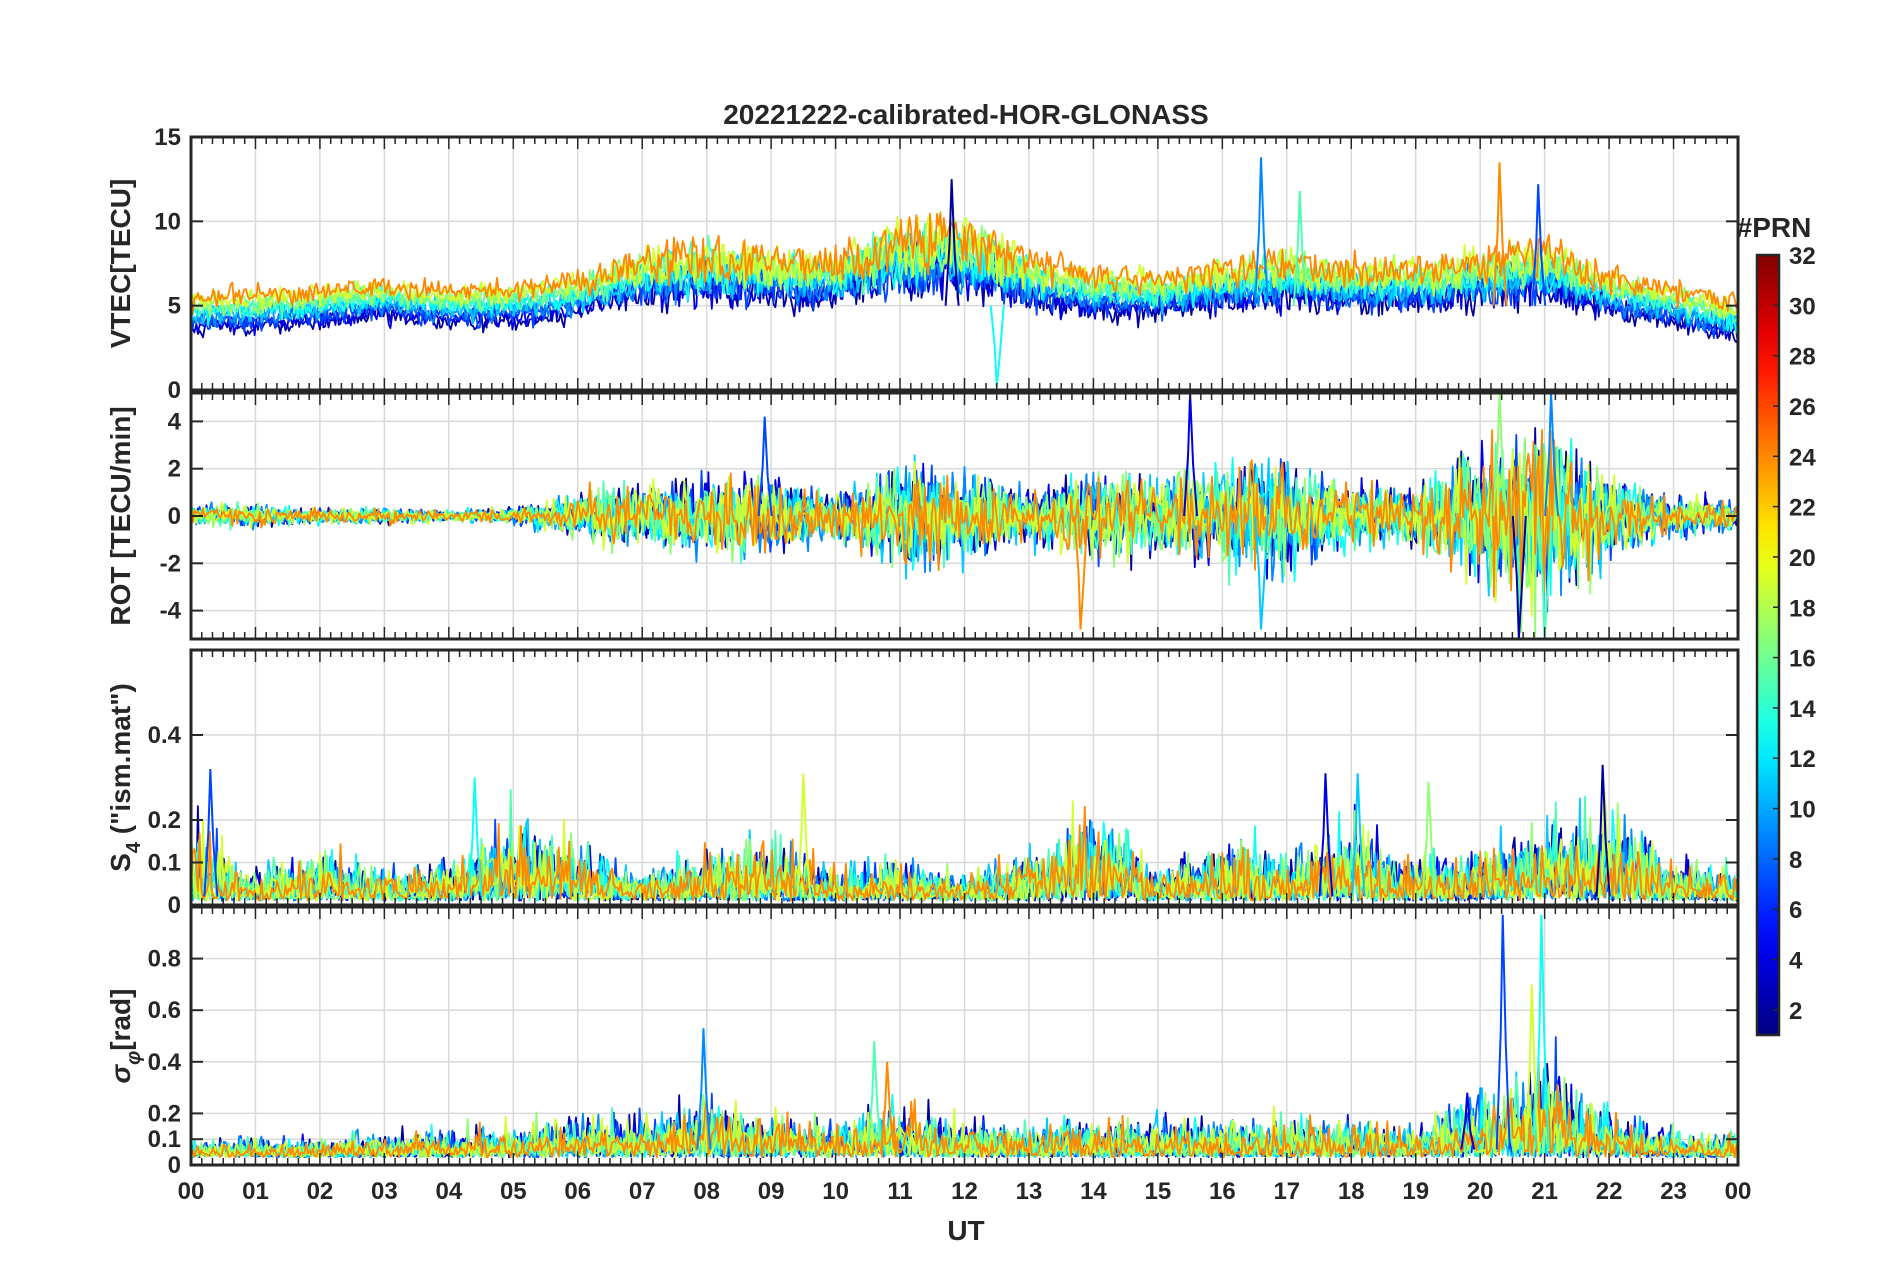  What do you see at coordinates (175, 421) in the screenshot?
I see `y-tick-label: 4` at bounding box center [175, 421].